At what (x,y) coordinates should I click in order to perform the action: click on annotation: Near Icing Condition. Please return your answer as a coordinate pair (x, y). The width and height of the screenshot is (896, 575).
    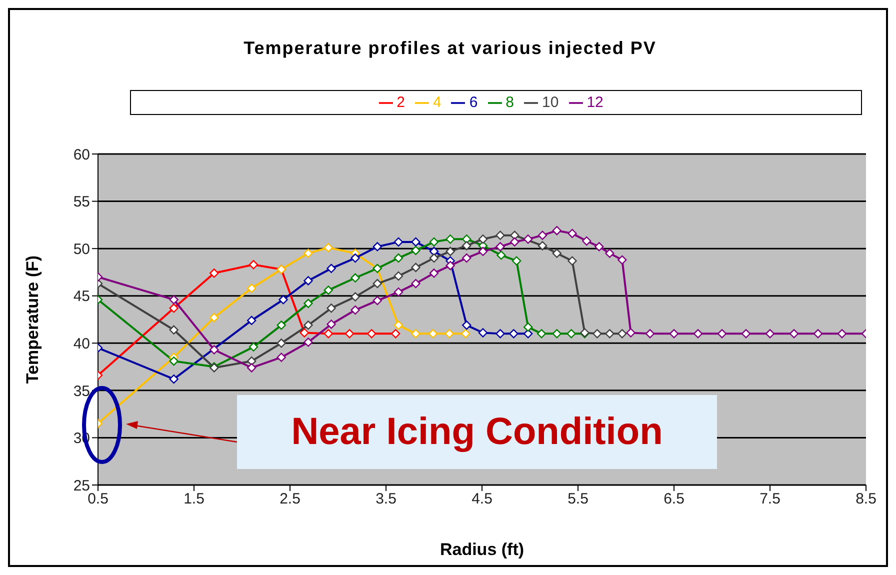
    Looking at the image, I should click on (477, 432).